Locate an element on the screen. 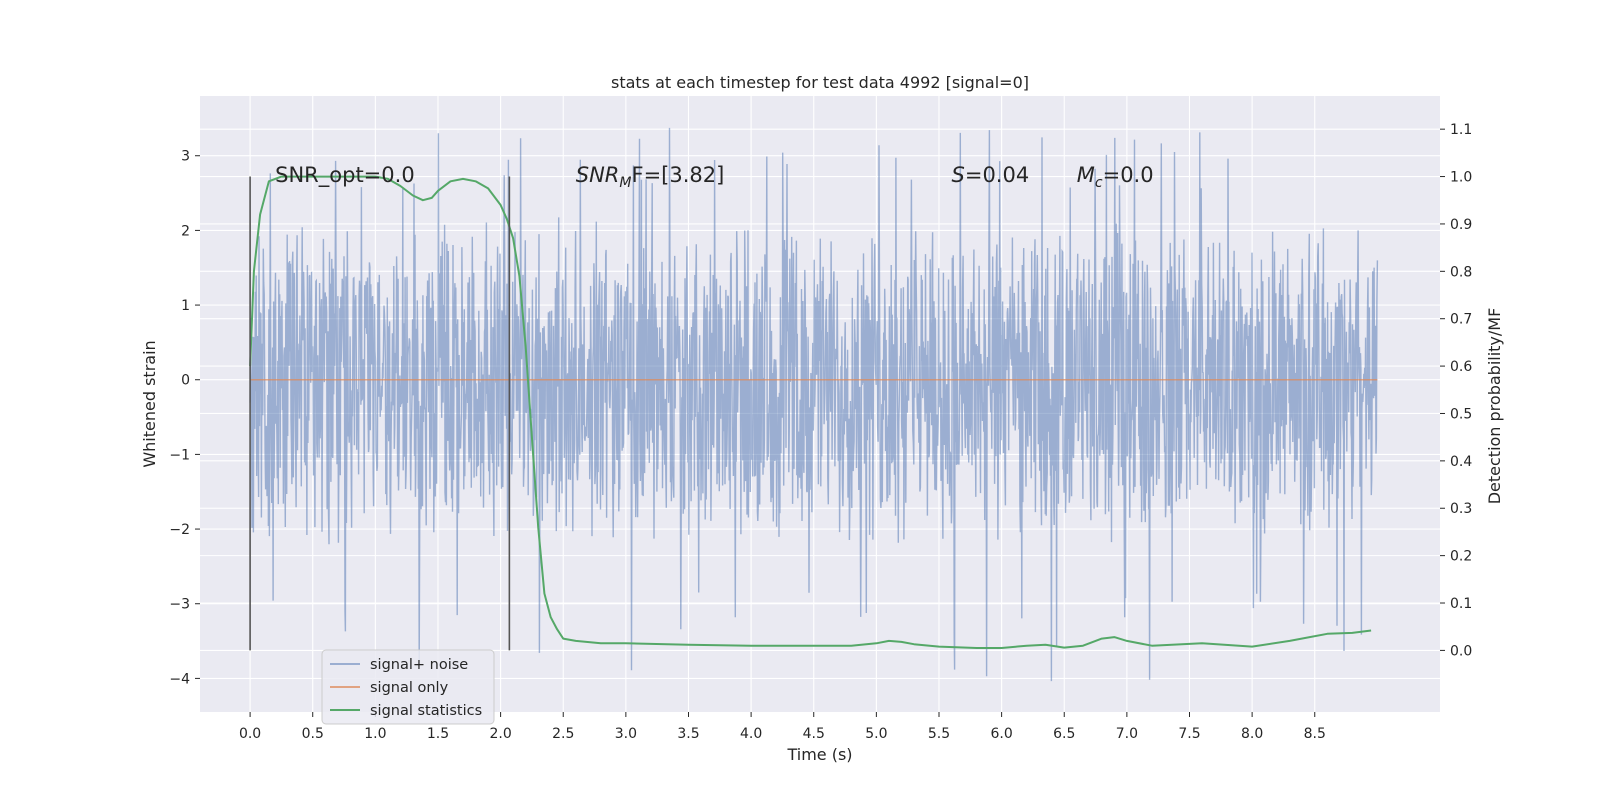 This screenshot has width=1600, height=800. y-left-tick-label: −4 is located at coordinates (179, 679).